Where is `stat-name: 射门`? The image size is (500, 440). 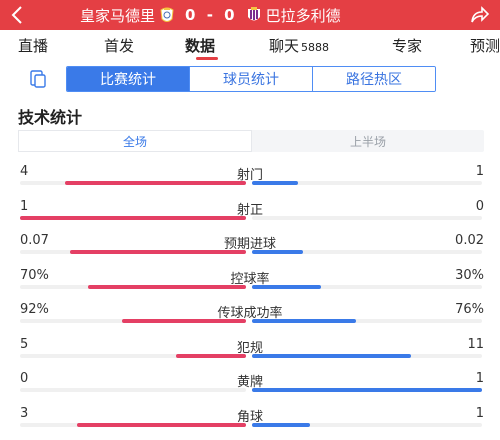
stat-name: 射门 is located at coordinates (249, 175).